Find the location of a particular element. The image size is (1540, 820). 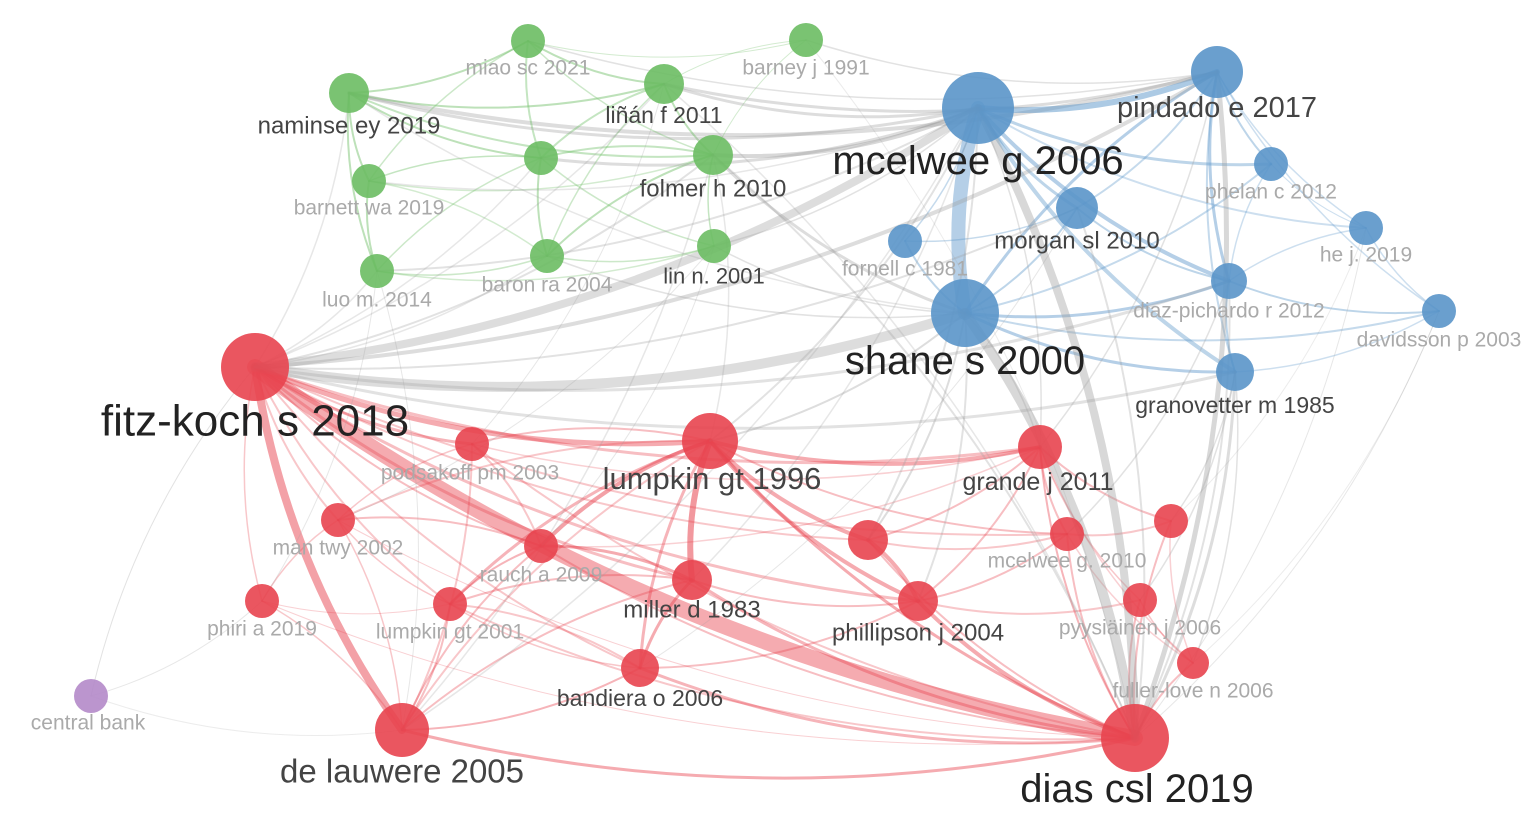

edge-unlabeled2-granovetter is located at coordinates (1203, 446).